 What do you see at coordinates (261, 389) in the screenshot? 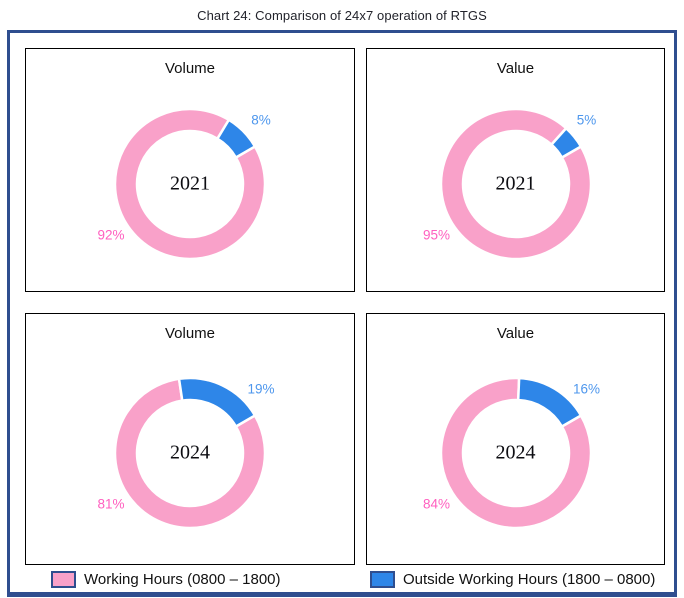
I see `outside-hours-pct-label: 19%` at bounding box center [261, 389].